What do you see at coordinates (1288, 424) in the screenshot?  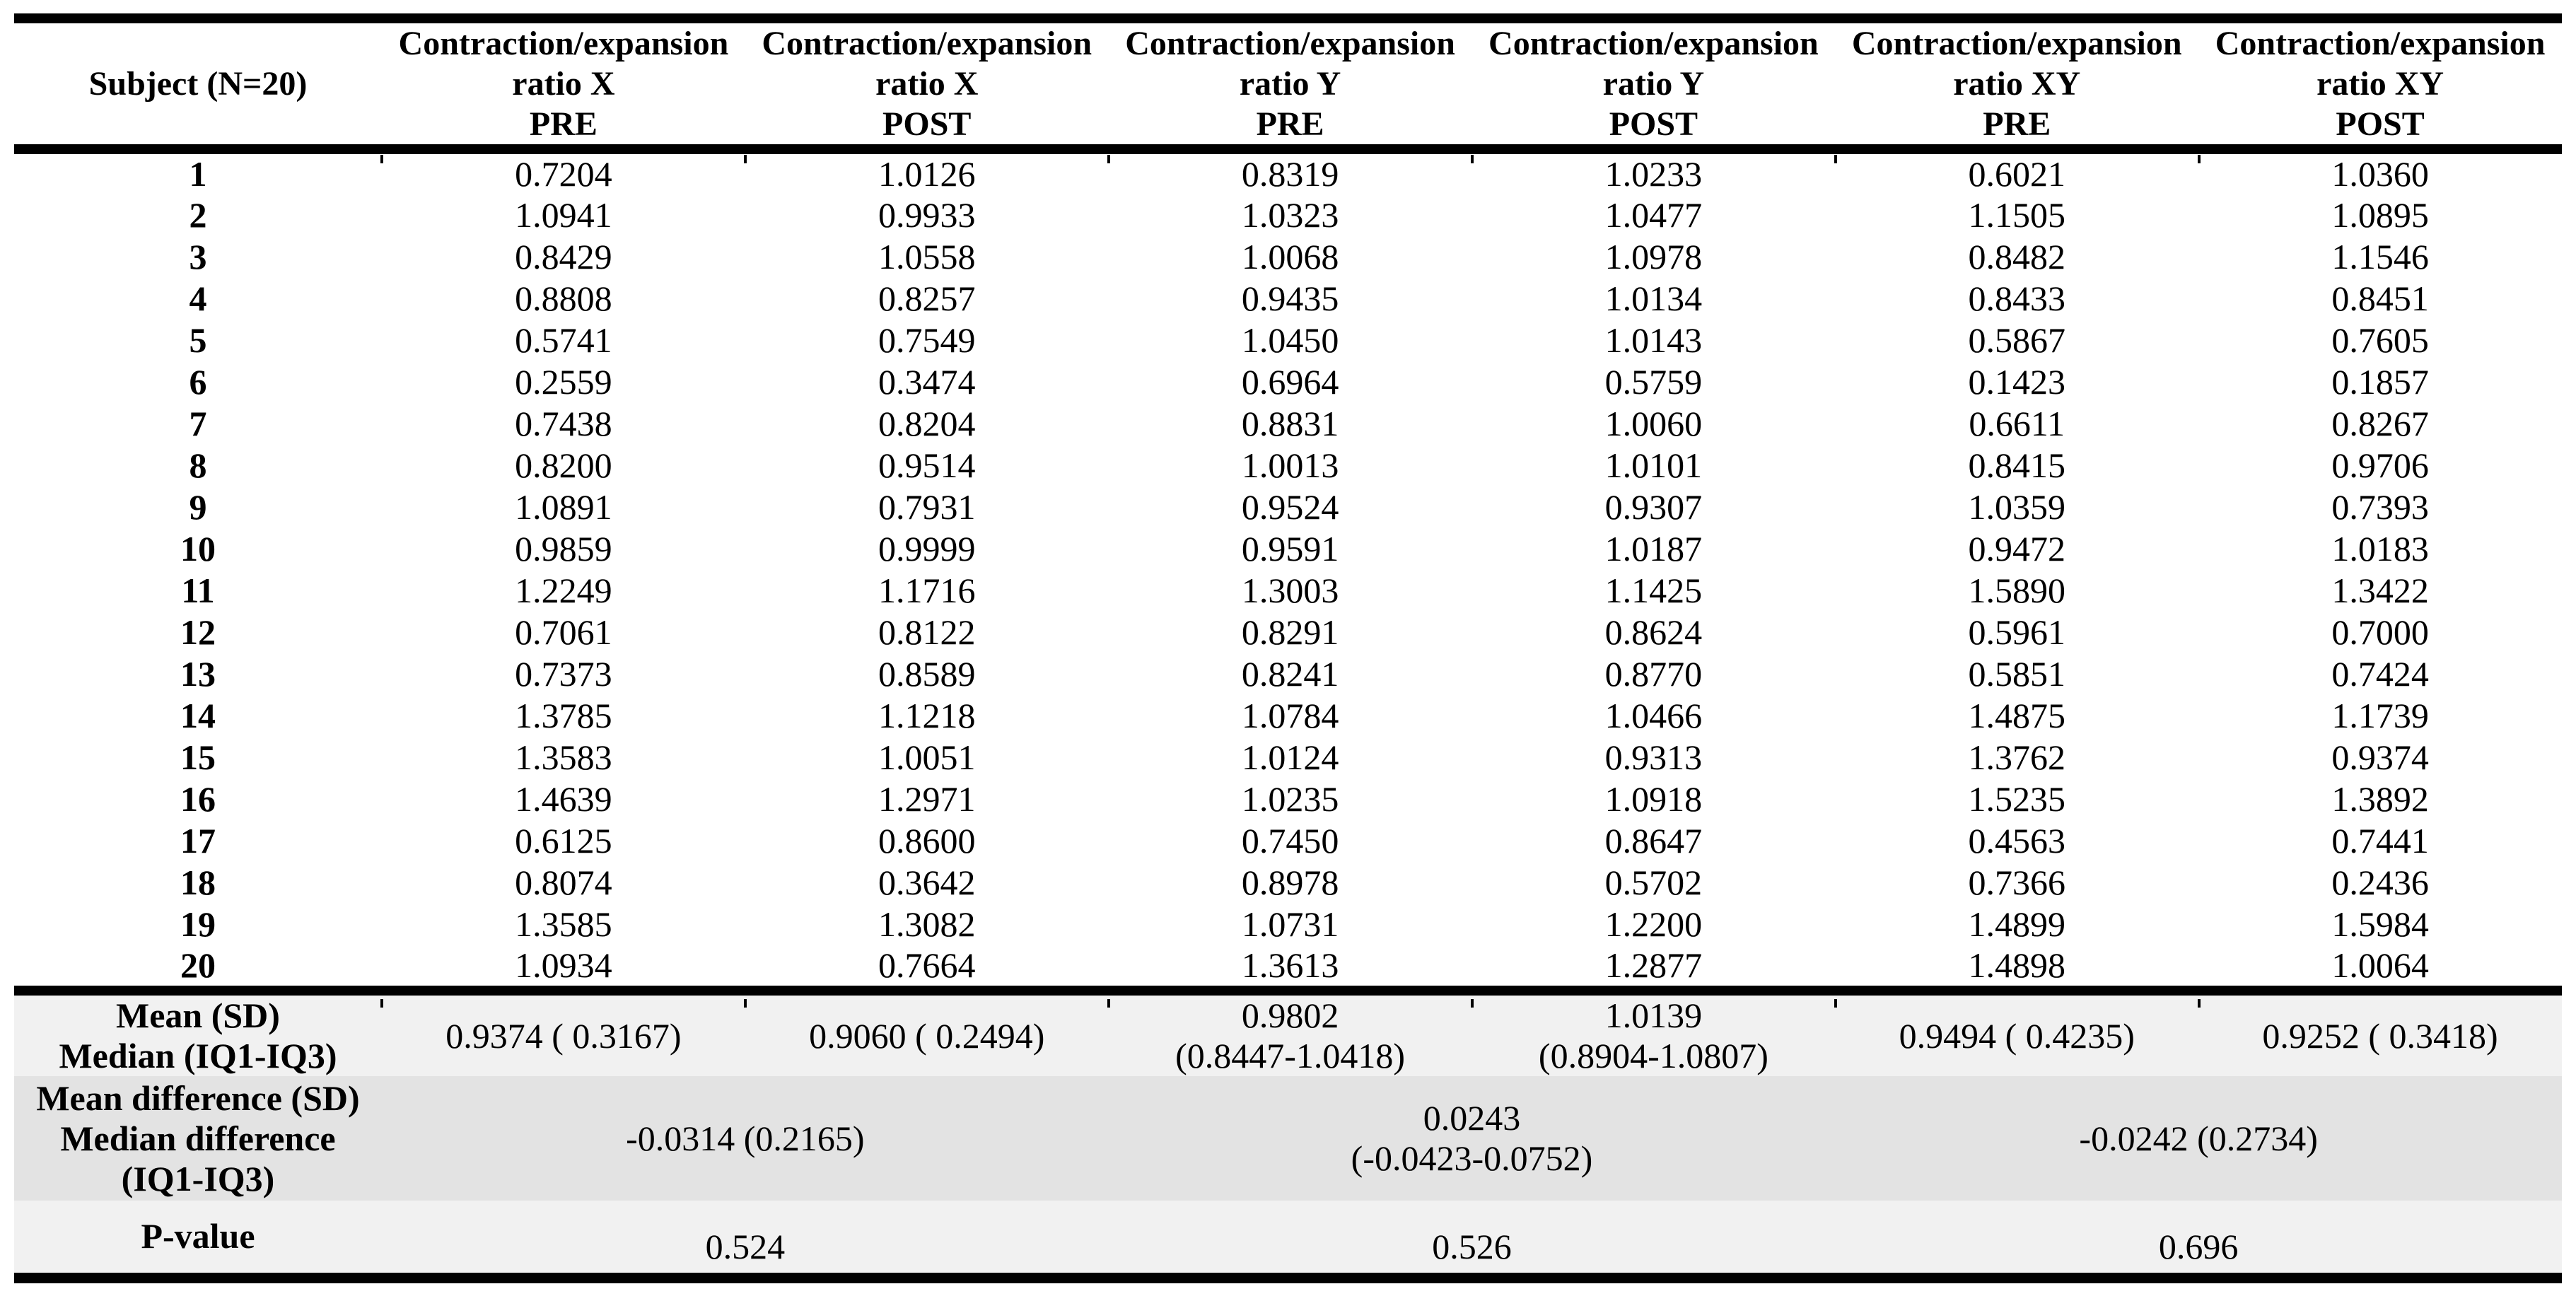 I see `table-row: 7 0.7438 0.8204 0.8831 1.0060 0.6611 0.8267` at bounding box center [1288, 424].